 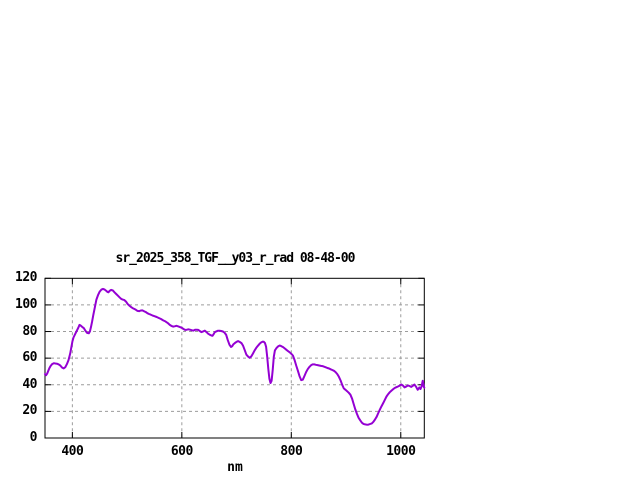 What do you see at coordinates (72, 451) in the screenshot?
I see `x-tick-label: 400` at bounding box center [72, 451].